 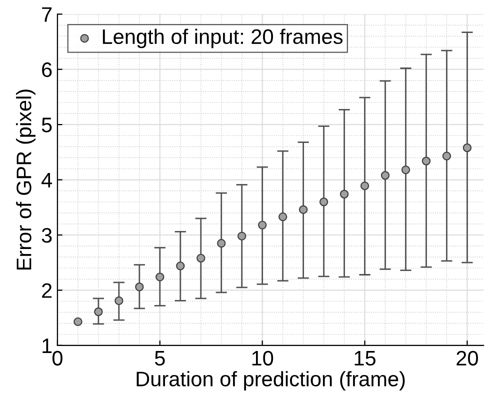 What do you see at coordinates (47, 125) in the screenshot?
I see `y-tick-label: 5` at bounding box center [47, 125].